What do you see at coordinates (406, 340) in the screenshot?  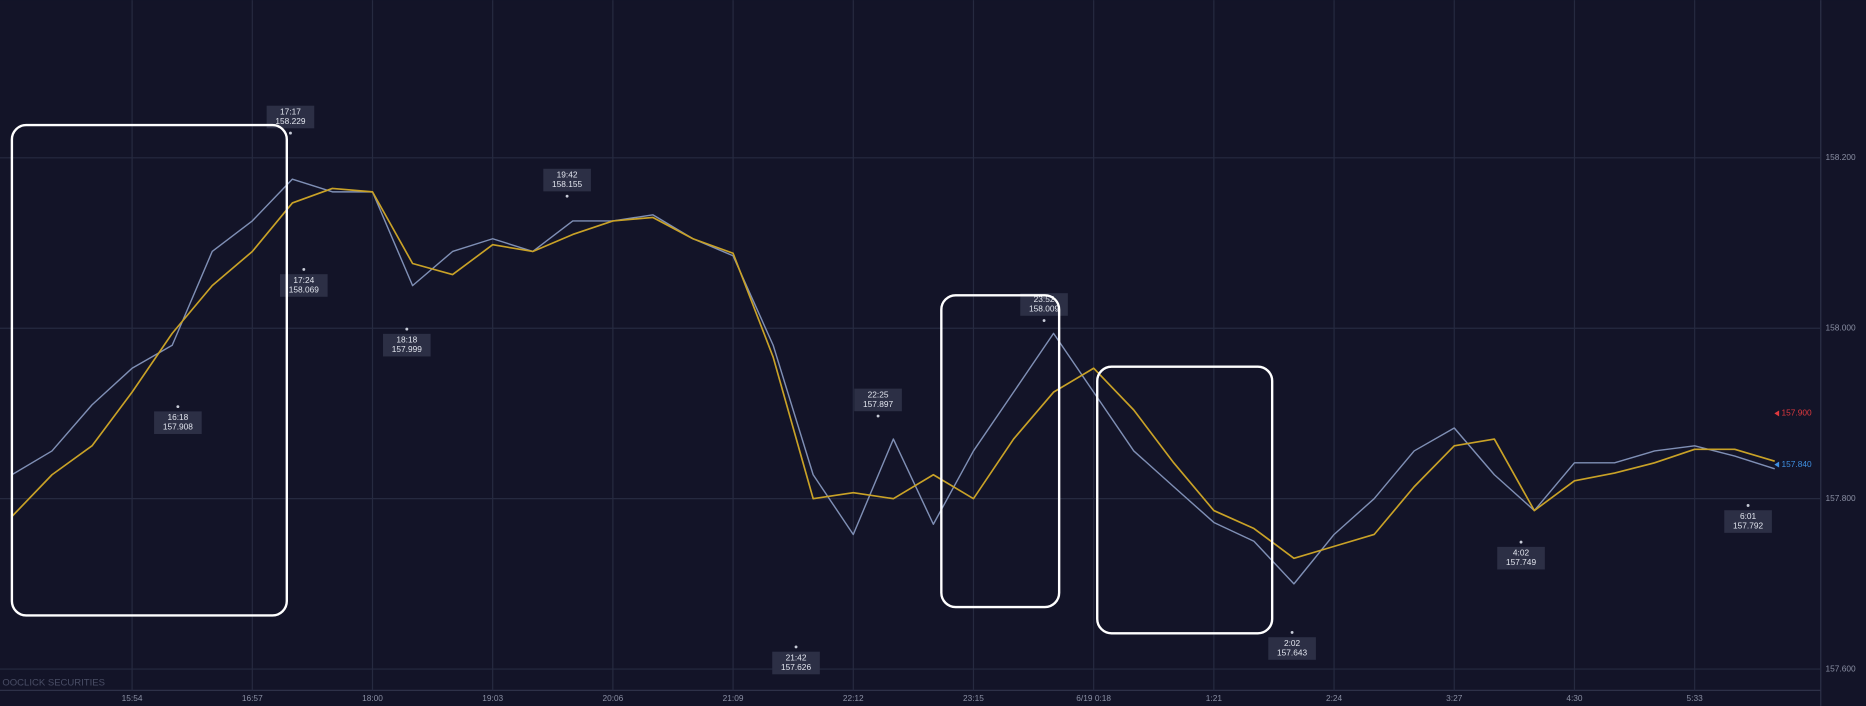 I see `annotation-time: 18:18` at bounding box center [406, 340].